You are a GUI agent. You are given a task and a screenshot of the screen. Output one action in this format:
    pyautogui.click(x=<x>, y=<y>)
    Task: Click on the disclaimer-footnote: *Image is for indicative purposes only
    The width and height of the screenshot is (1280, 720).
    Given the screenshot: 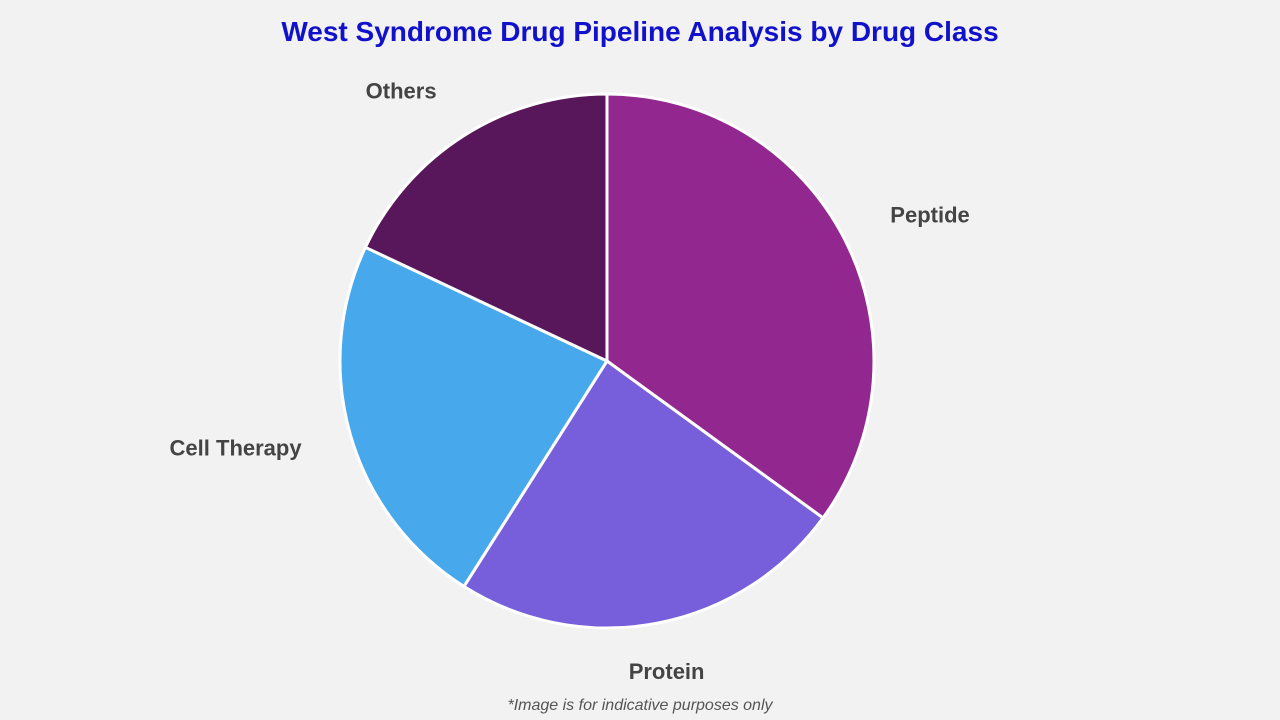 What is the action you would take?
    pyautogui.click(x=640, y=705)
    